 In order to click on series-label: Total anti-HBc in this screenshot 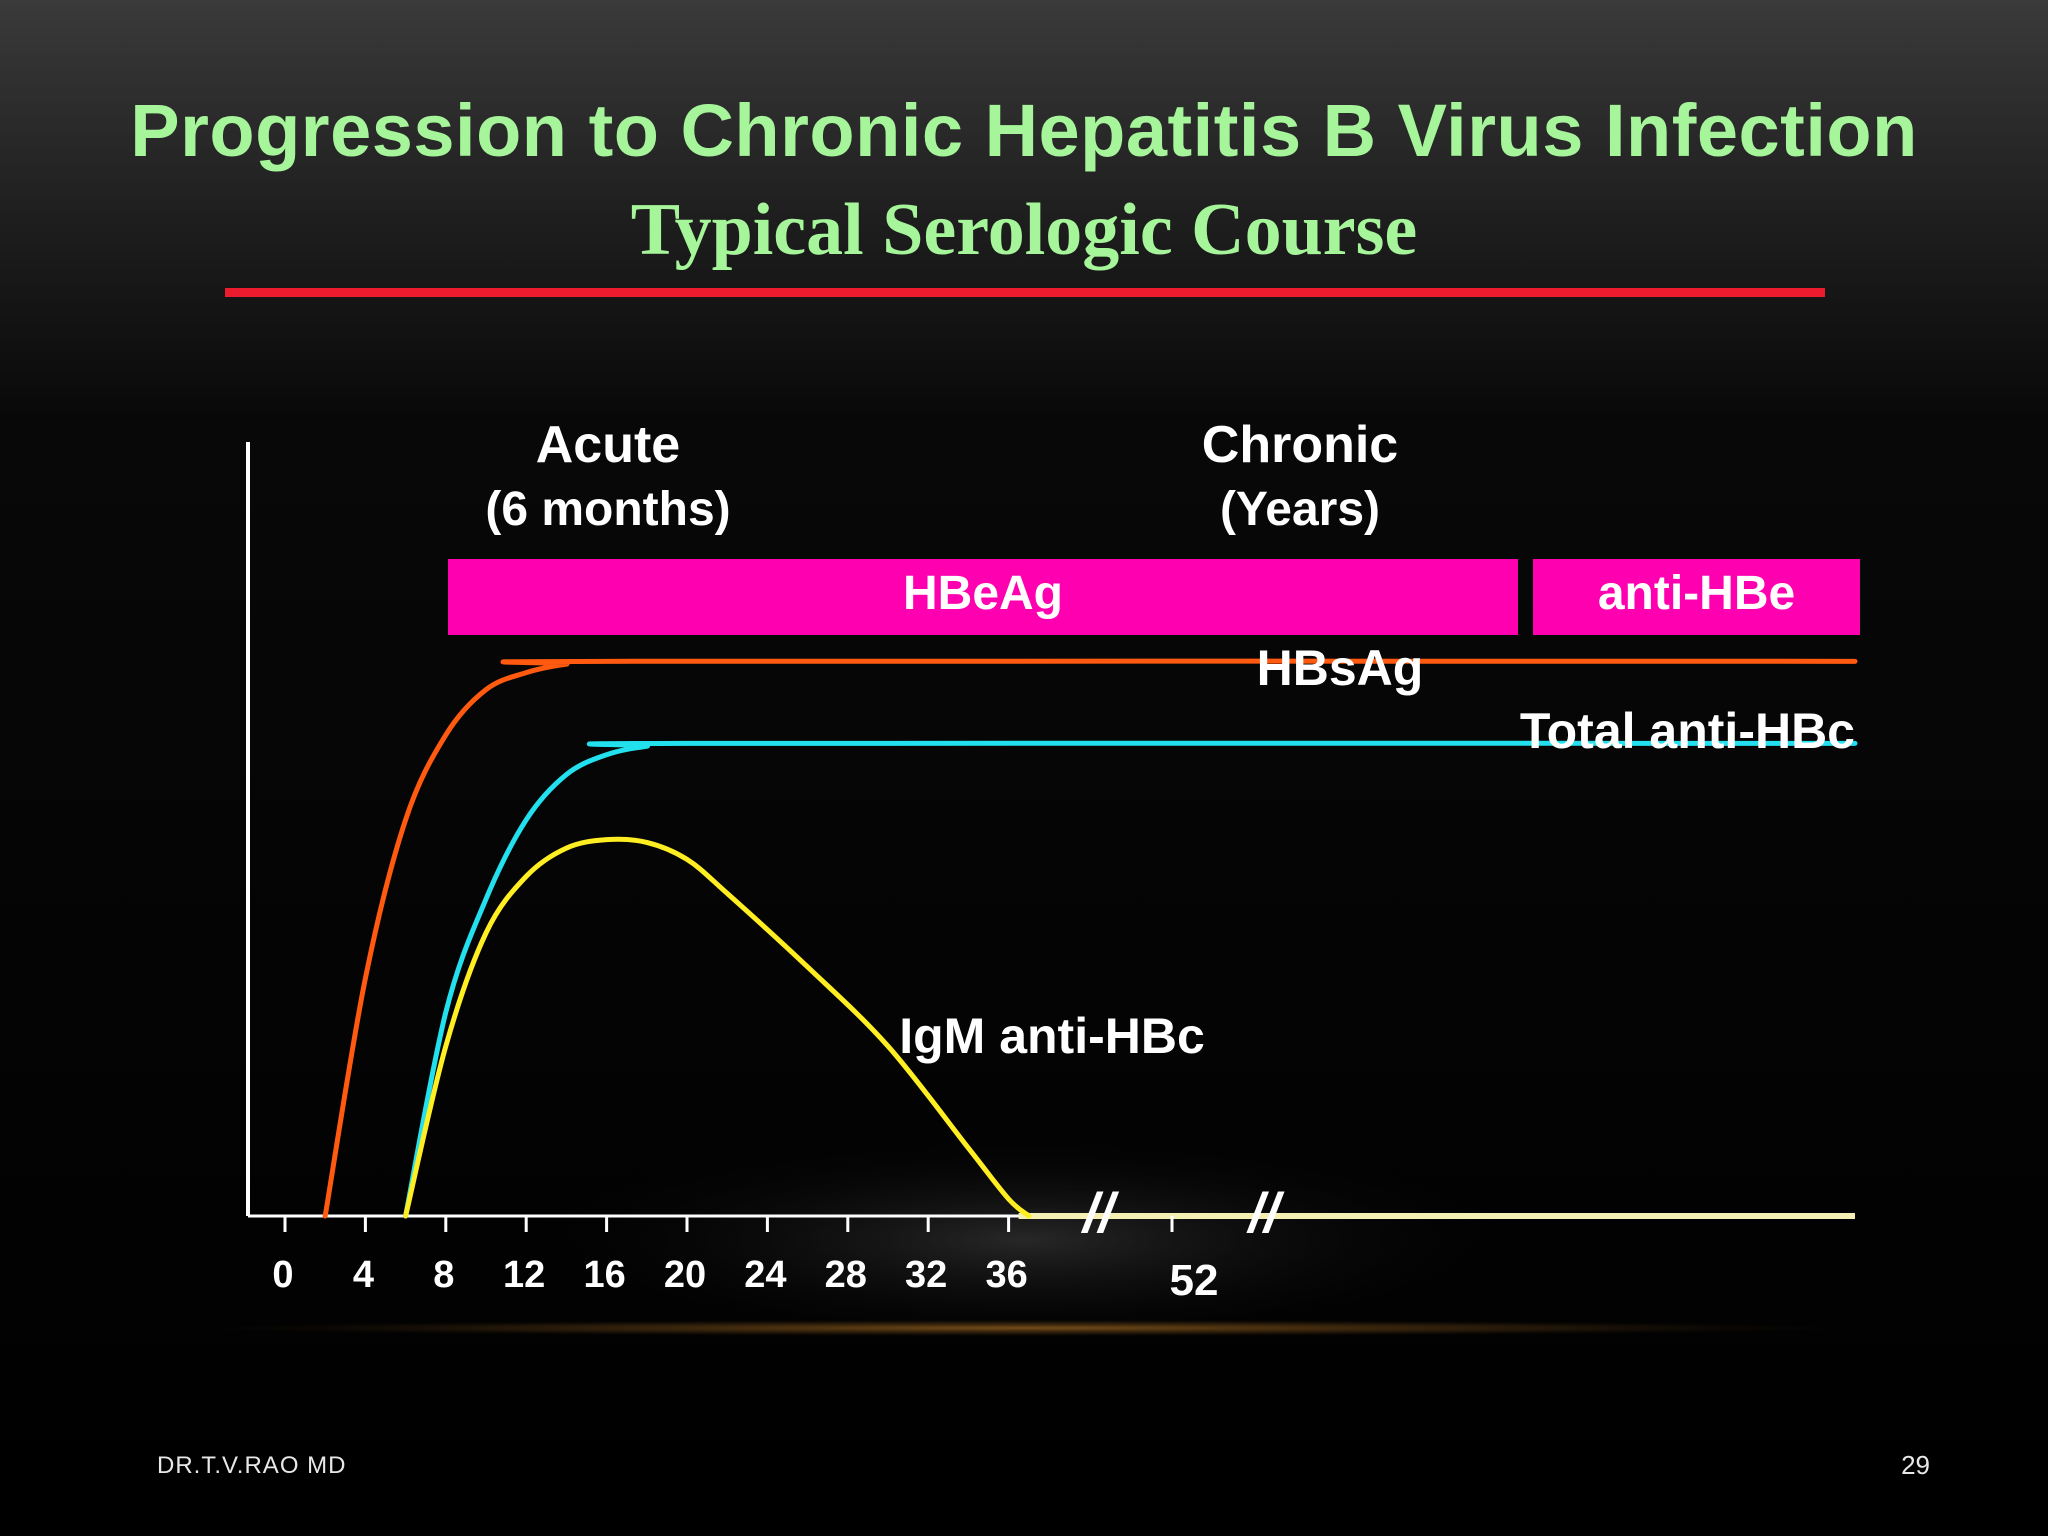, I will do `click(1687, 731)`.